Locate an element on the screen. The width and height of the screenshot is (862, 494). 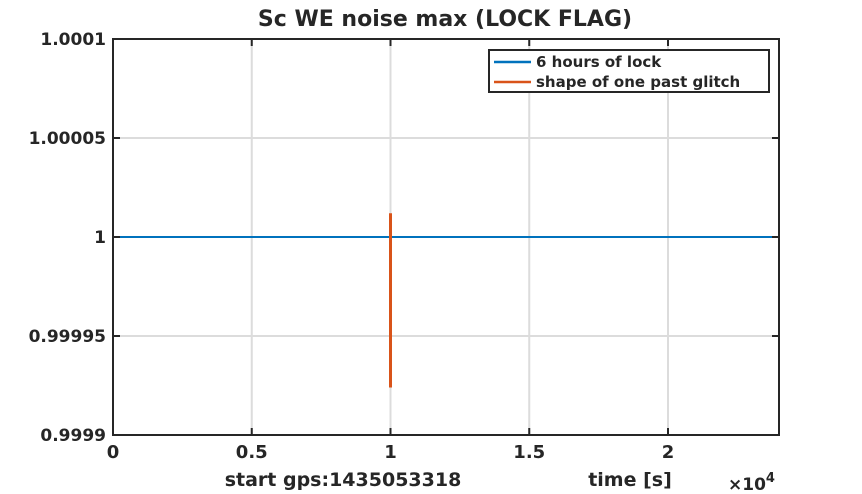
legend: 6 hours of lock shape of one past glitch is located at coordinates (629, 71).